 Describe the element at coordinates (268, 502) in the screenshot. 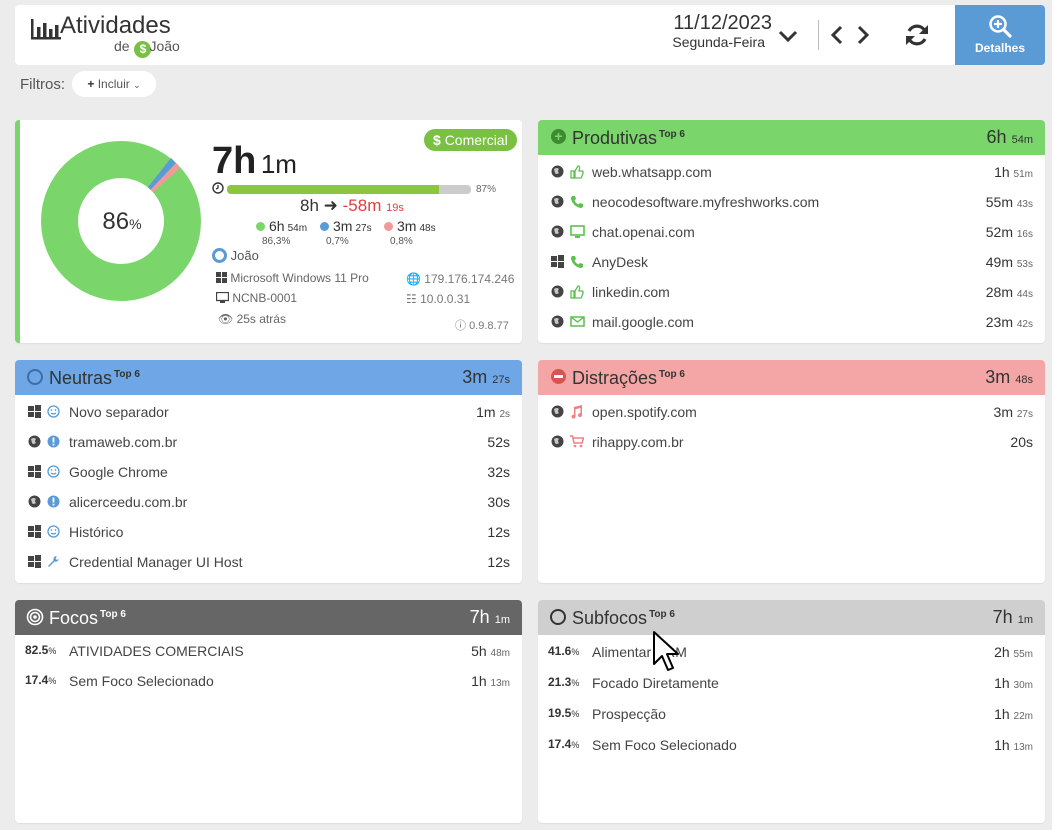

I see `list-item: alicerceedu.com.br 30s` at that location.